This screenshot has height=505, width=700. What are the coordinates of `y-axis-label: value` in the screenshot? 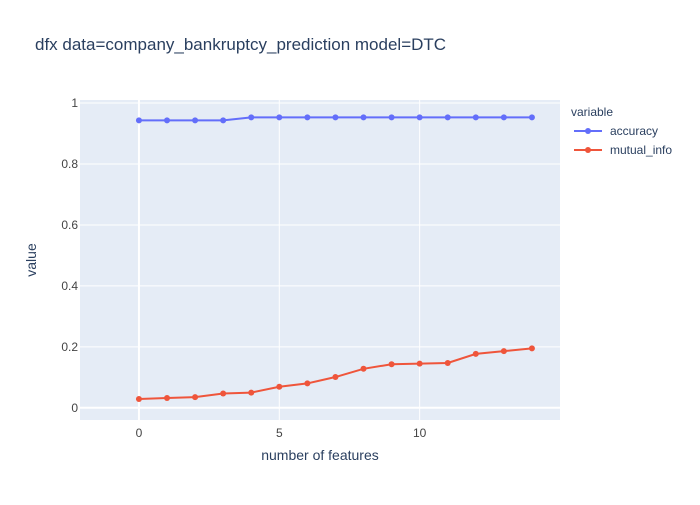 It's located at (31, 260).